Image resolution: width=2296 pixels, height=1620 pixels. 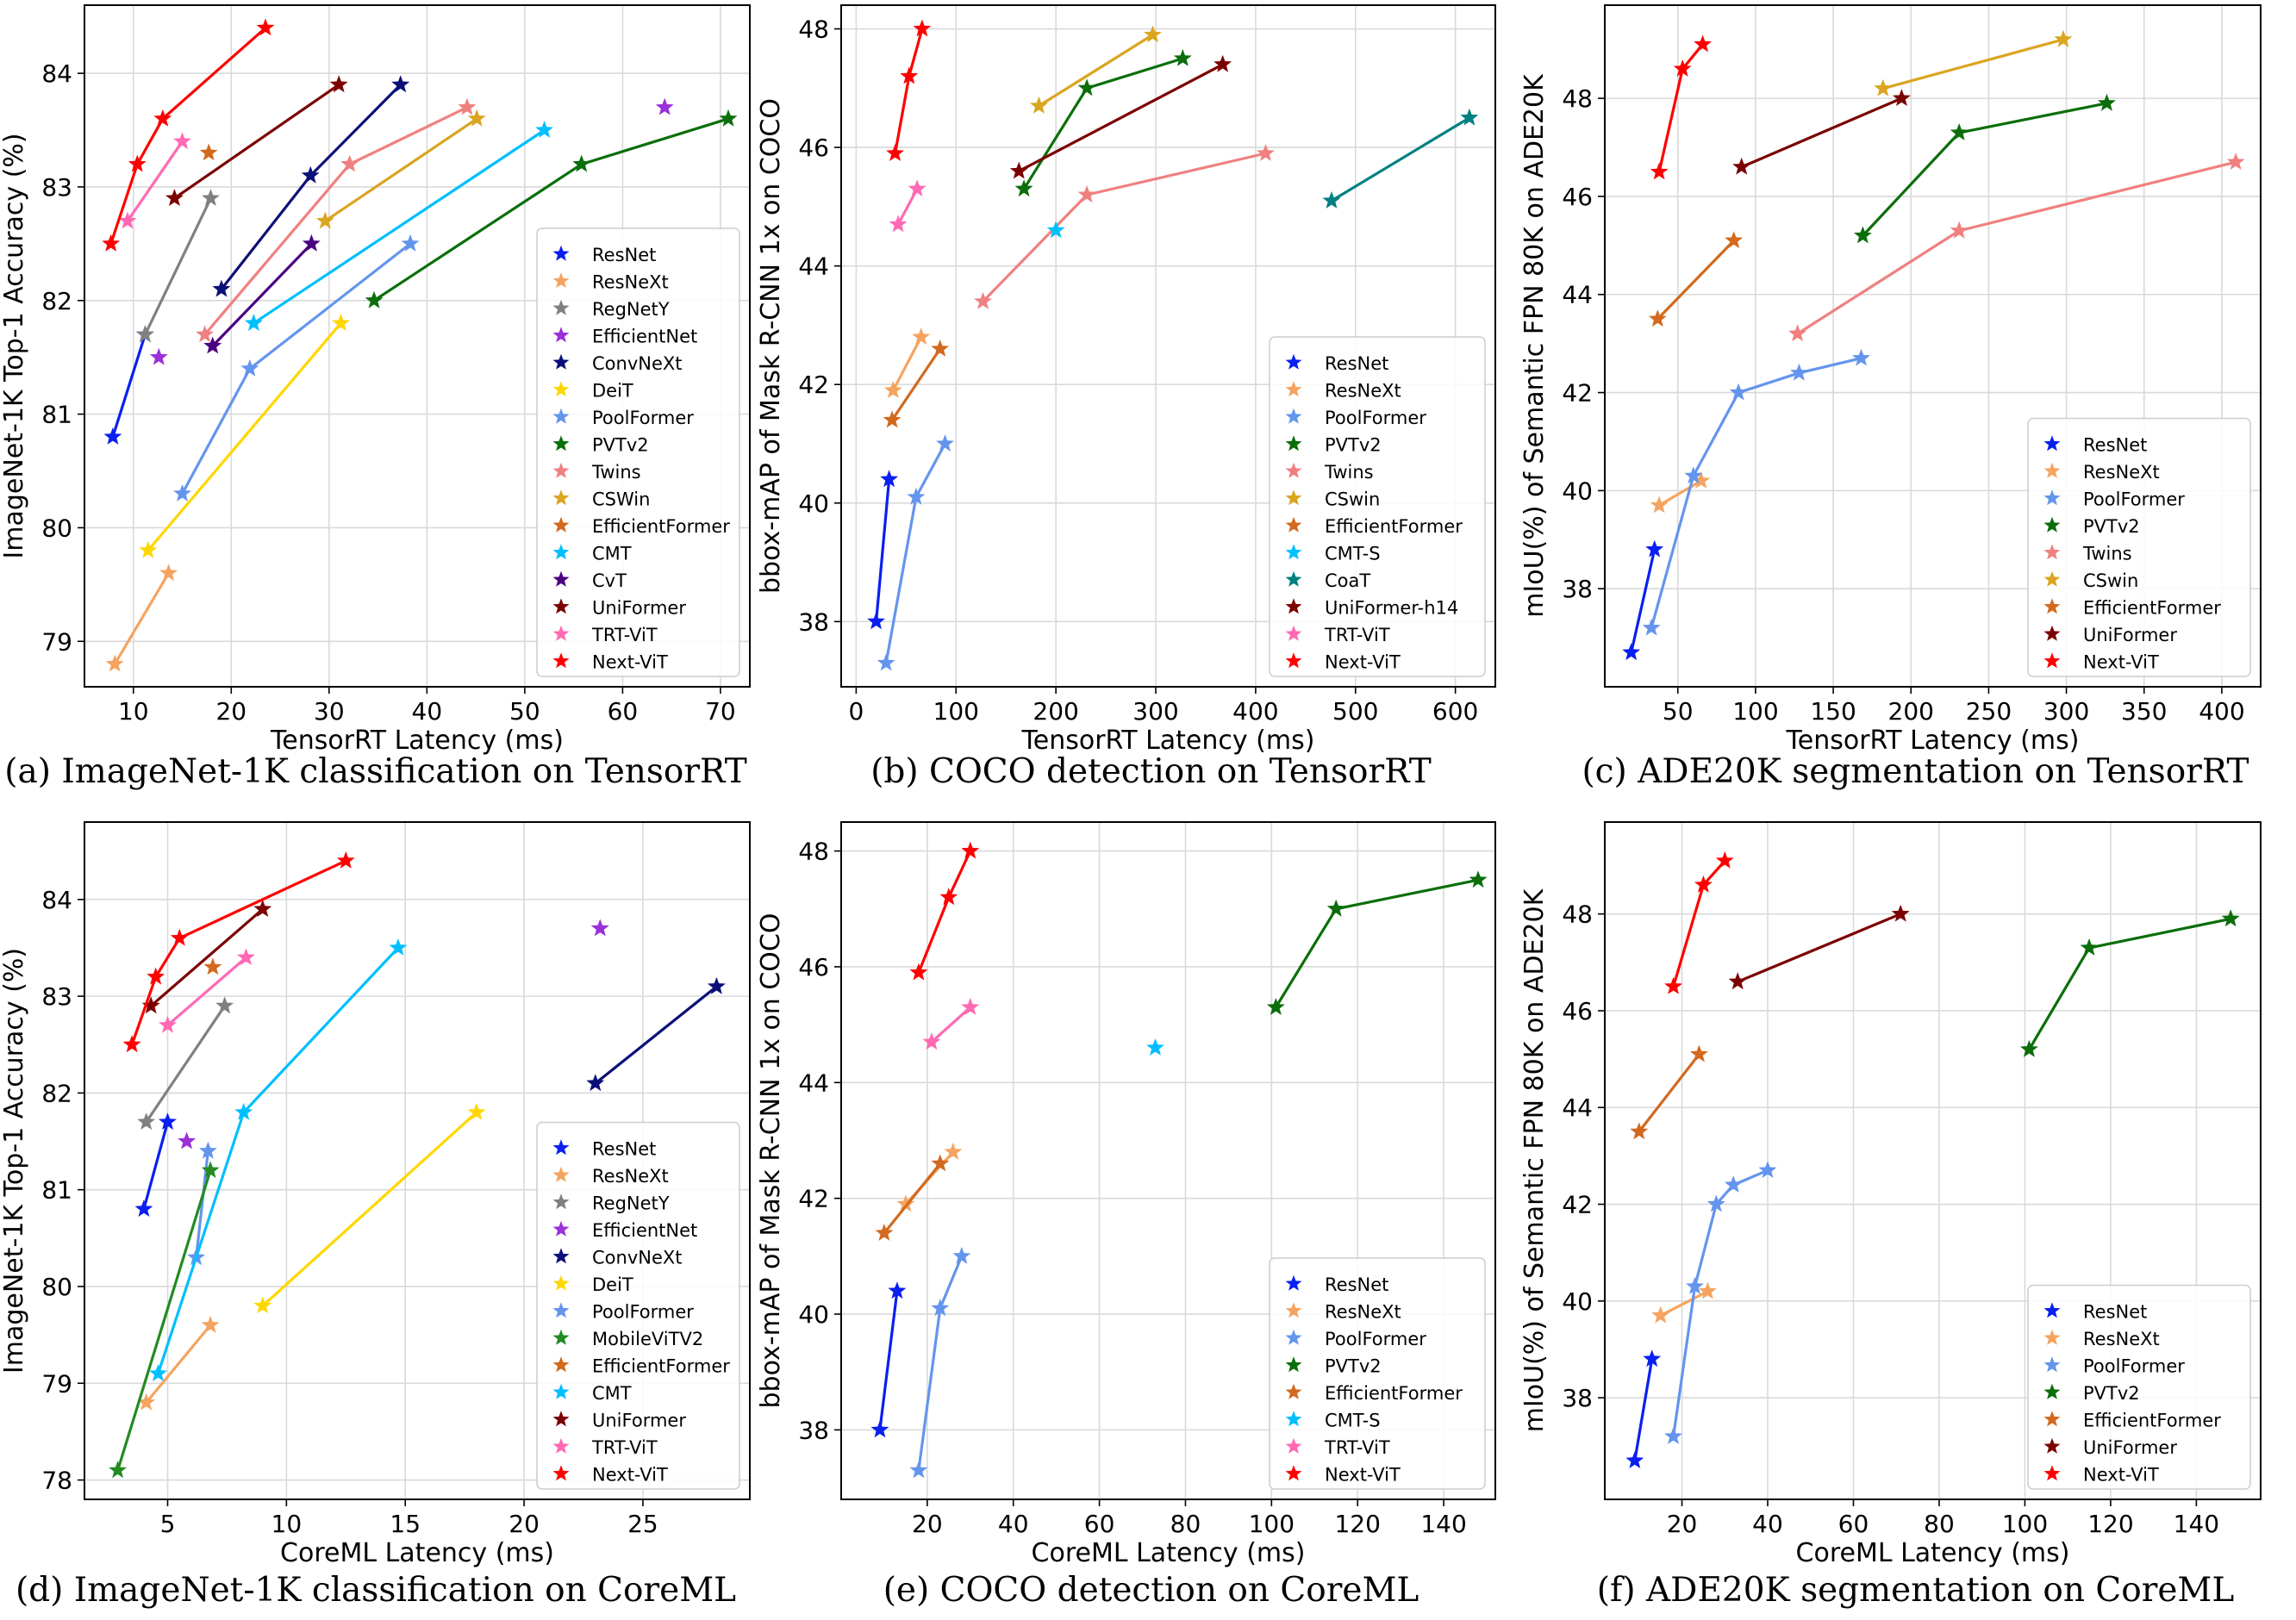 What do you see at coordinates (2063, 38) in the screenshot?
I see `data-point-cswin` at bounding box center [2063, 38].